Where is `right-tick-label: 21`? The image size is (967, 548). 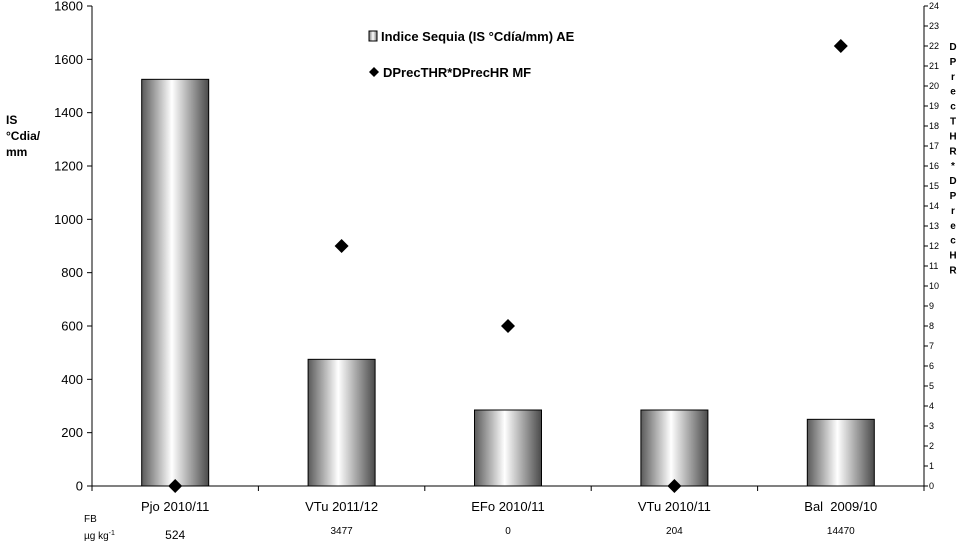 right-tick-label: 21 is located at coordinates (934, 66).